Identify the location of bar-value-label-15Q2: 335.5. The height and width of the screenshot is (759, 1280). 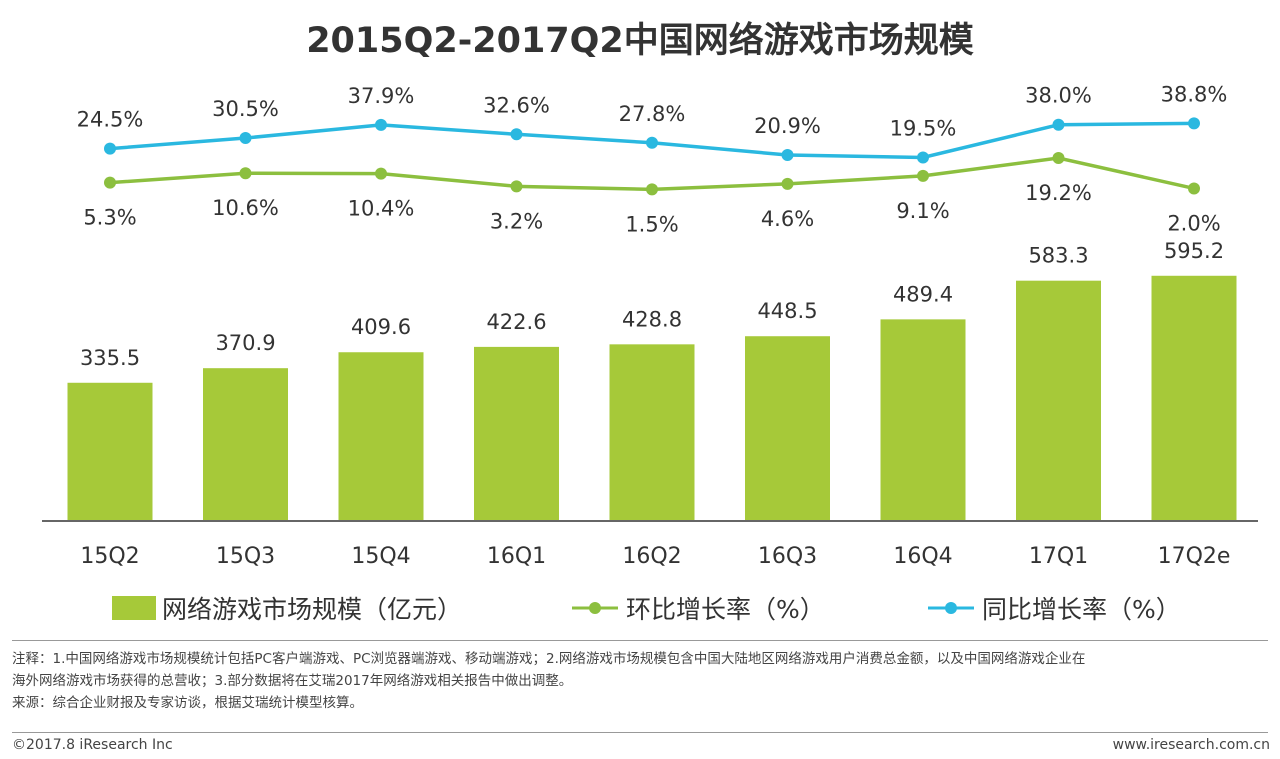
(110, 358).